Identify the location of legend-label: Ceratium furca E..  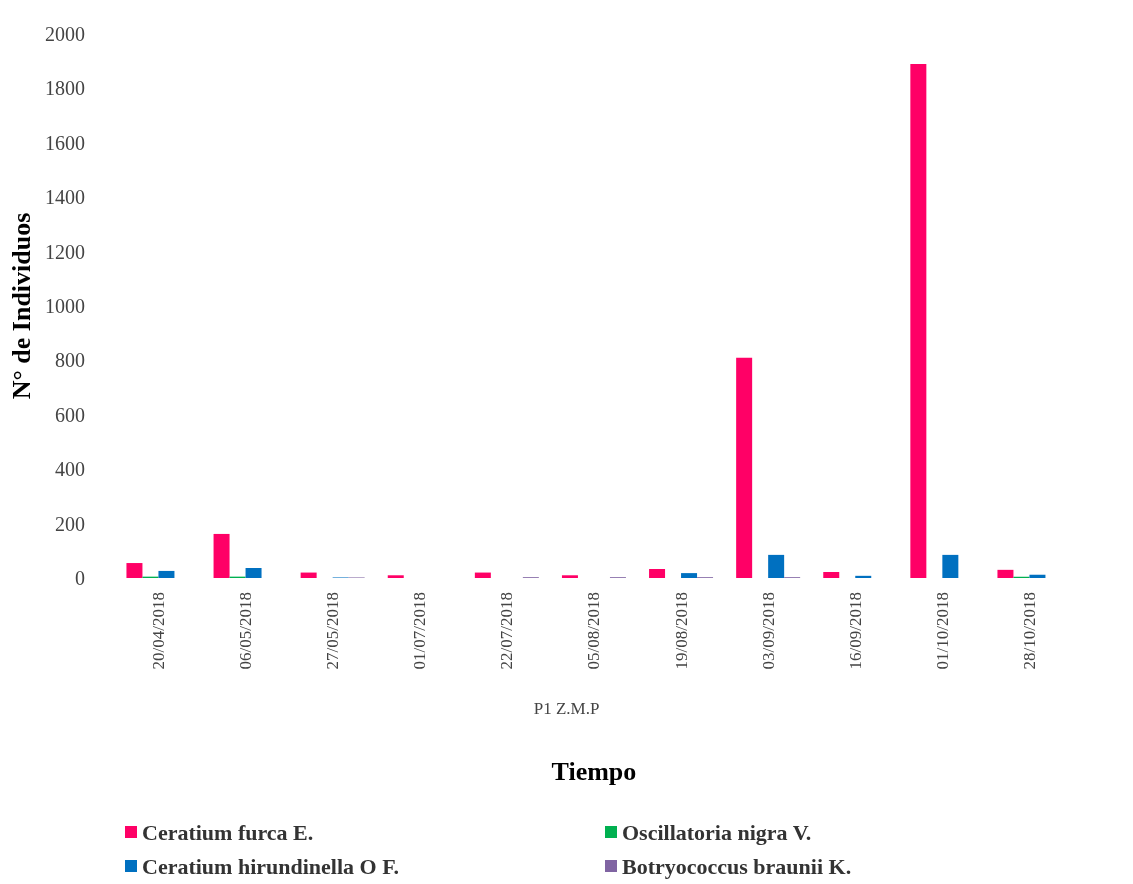
(228, 832).